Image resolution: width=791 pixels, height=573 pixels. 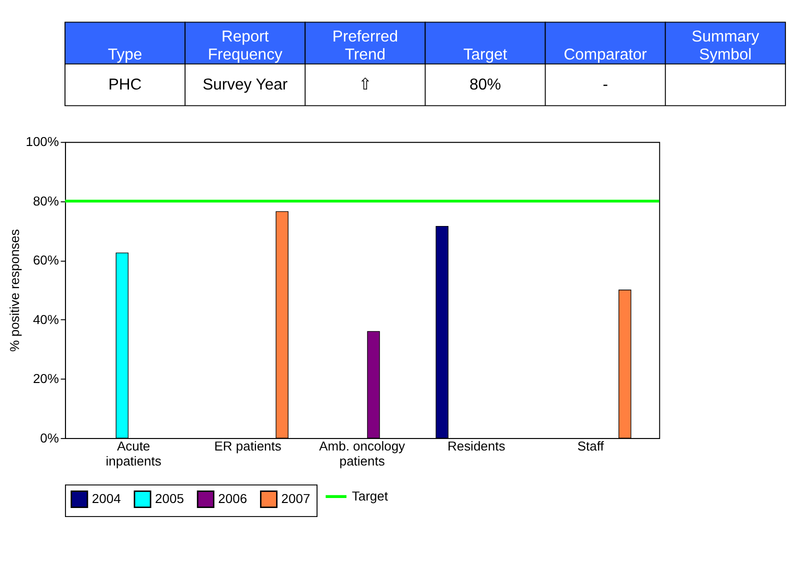 What do you see at coordinates (125, 55) in the screenshot?
I see `text: Type` at bounding box center [125, 55].